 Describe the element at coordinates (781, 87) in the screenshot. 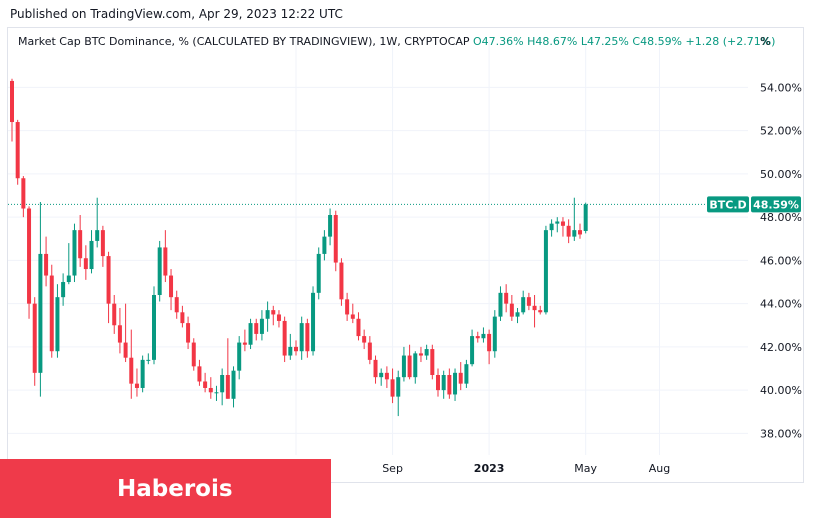

I see `y-tick-label: 54.00%` at that location.